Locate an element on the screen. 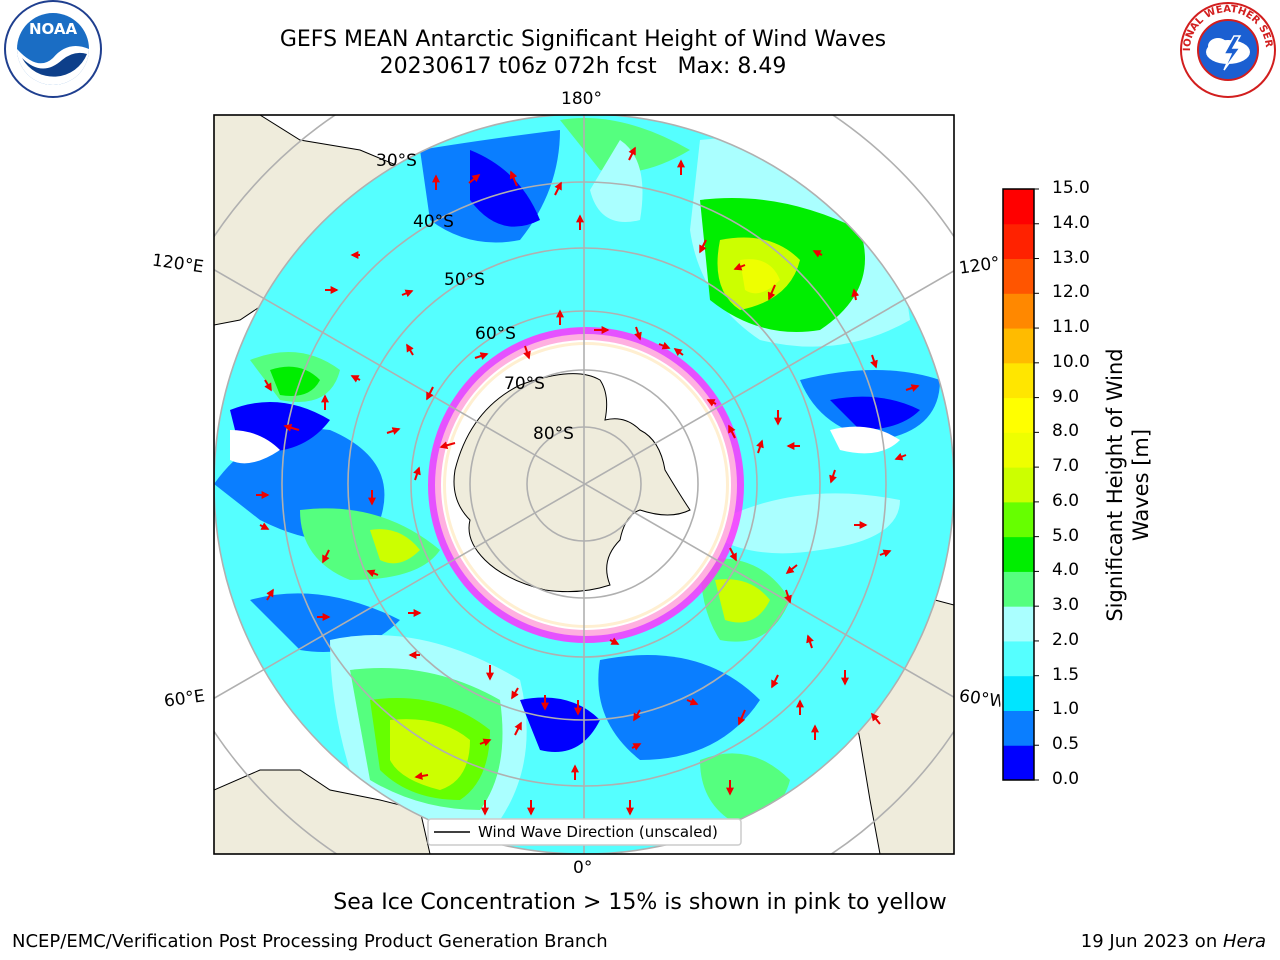  lat-label-30s: 30°S is located at coordinates (396, 161).